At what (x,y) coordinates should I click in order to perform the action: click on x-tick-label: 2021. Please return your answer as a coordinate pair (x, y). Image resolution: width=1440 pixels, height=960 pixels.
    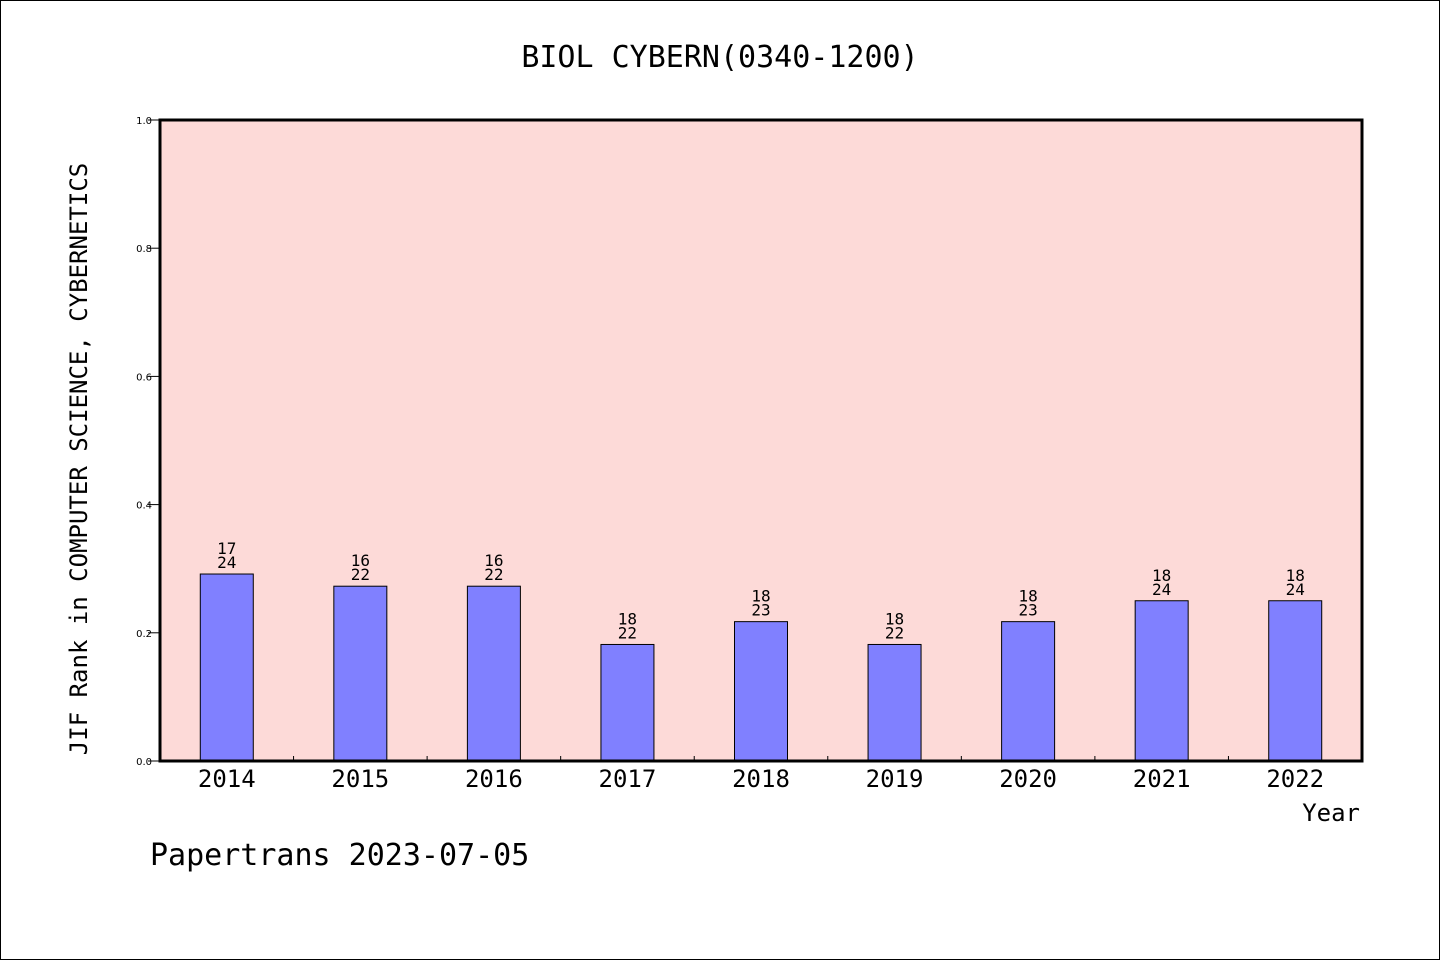
    Looking at the image, I should click on (1162, 779).